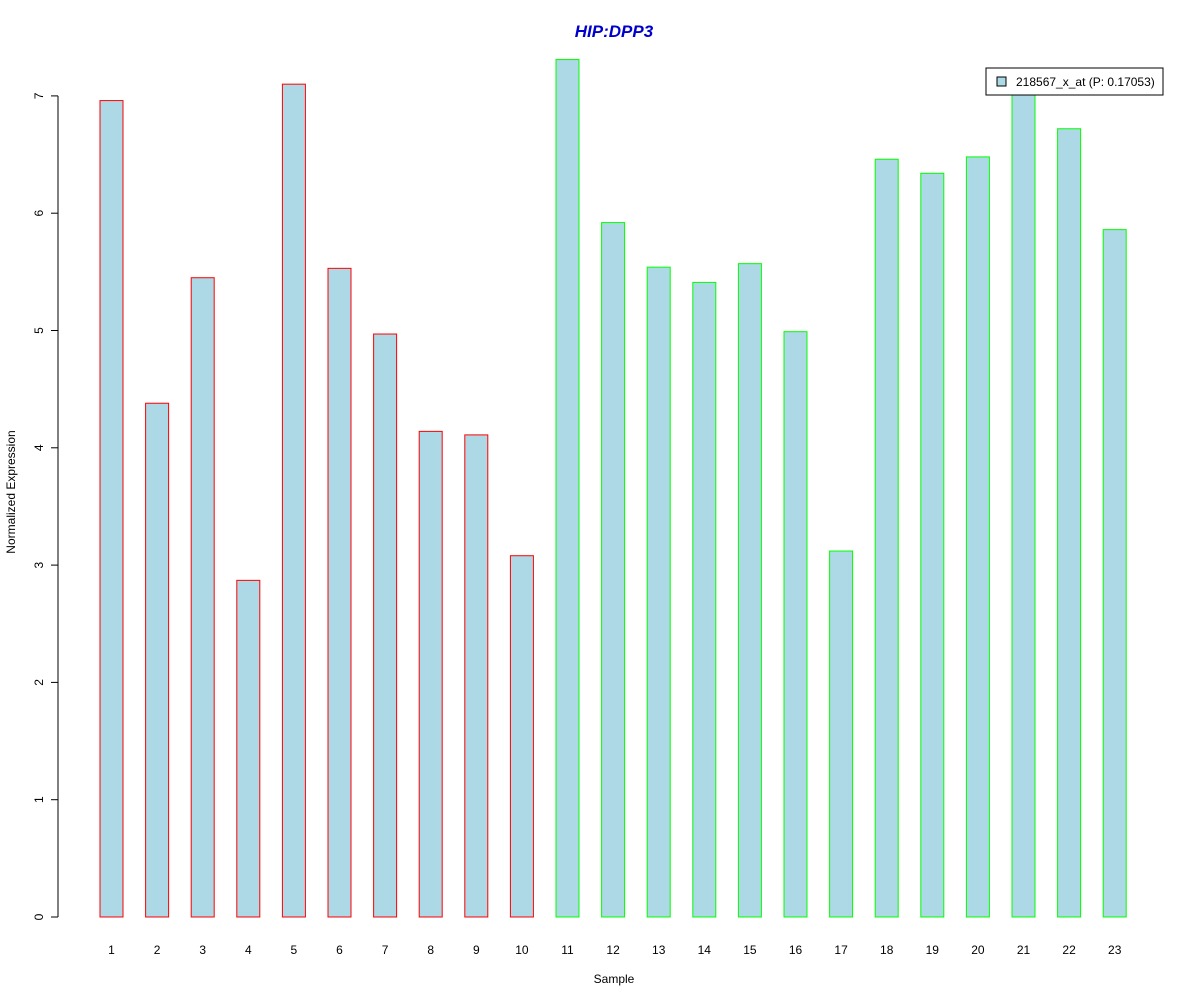 The width and height of the screenshot is (1200, 1000). Describe the element at coordinates (39, 564) in the screenshot. I see `y-tick-label: 3` at that location.